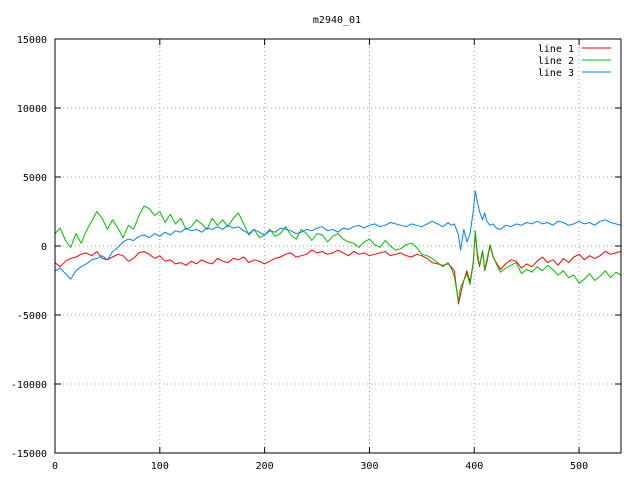  I want to click on legend-label-2: line 2, so click(556, 61).